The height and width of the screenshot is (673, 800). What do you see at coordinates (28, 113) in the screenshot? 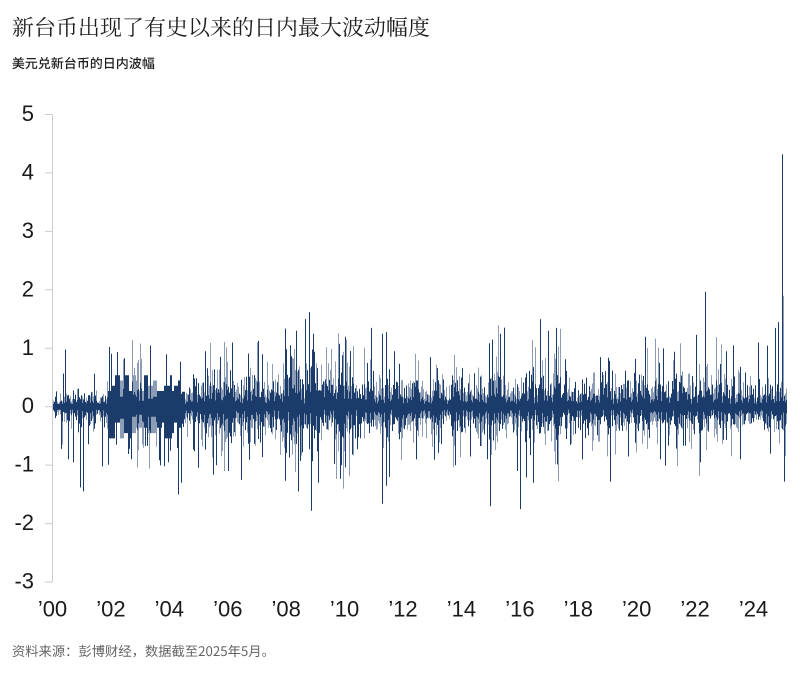
I see `svg-text: 5` at bounding box center [28, 113].